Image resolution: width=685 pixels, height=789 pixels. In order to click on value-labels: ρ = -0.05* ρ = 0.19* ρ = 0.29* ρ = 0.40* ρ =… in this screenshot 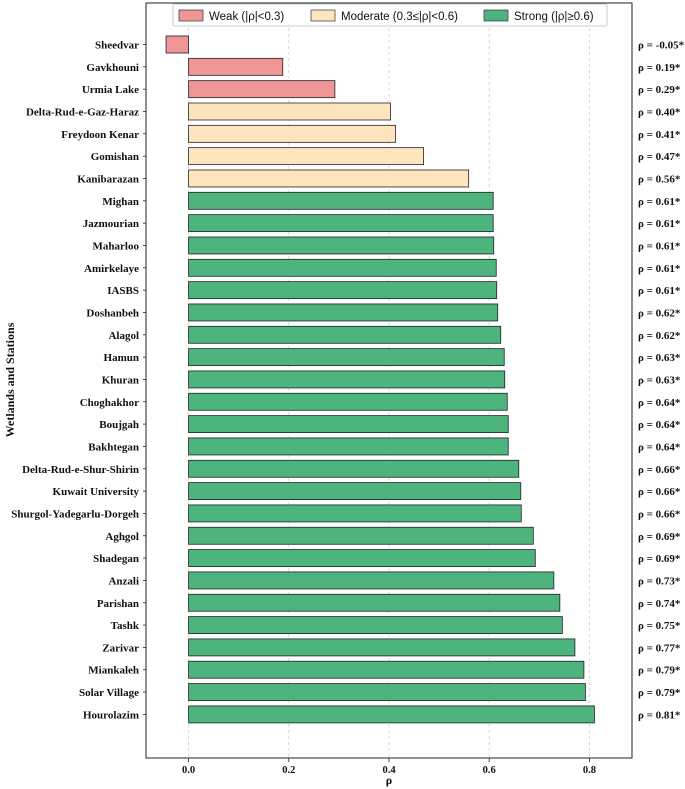, I will do `click(661, 381)`.